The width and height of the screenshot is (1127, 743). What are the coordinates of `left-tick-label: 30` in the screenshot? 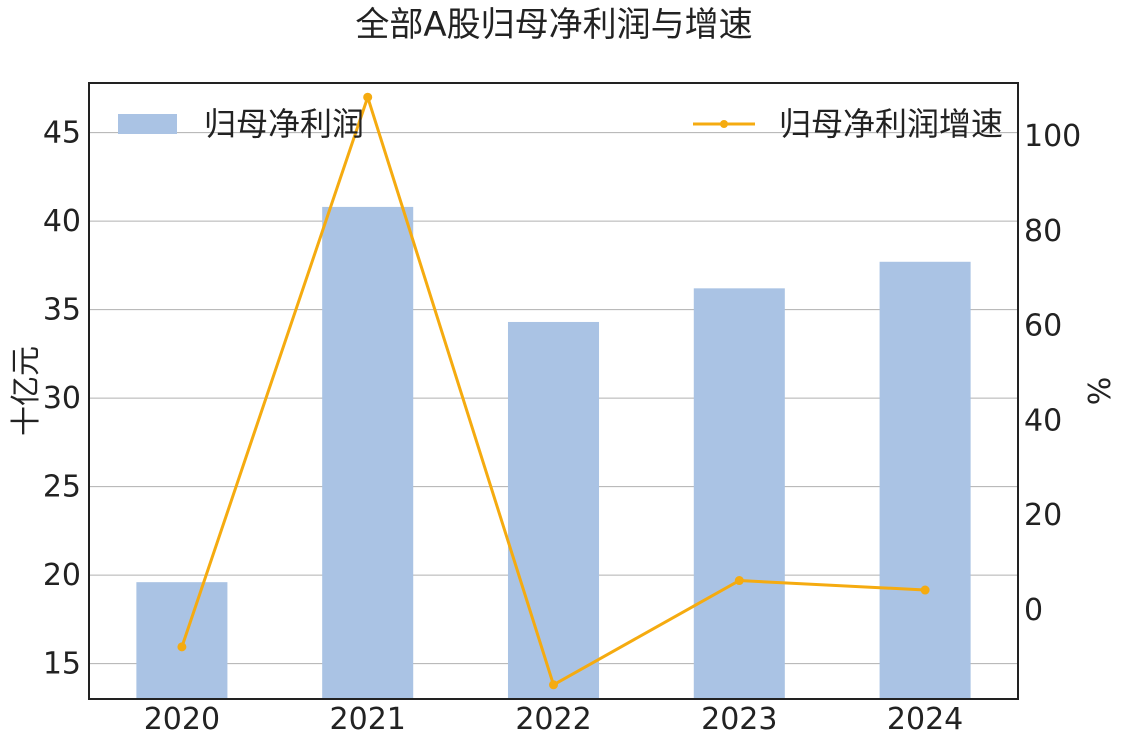 It's located at (62, 398).